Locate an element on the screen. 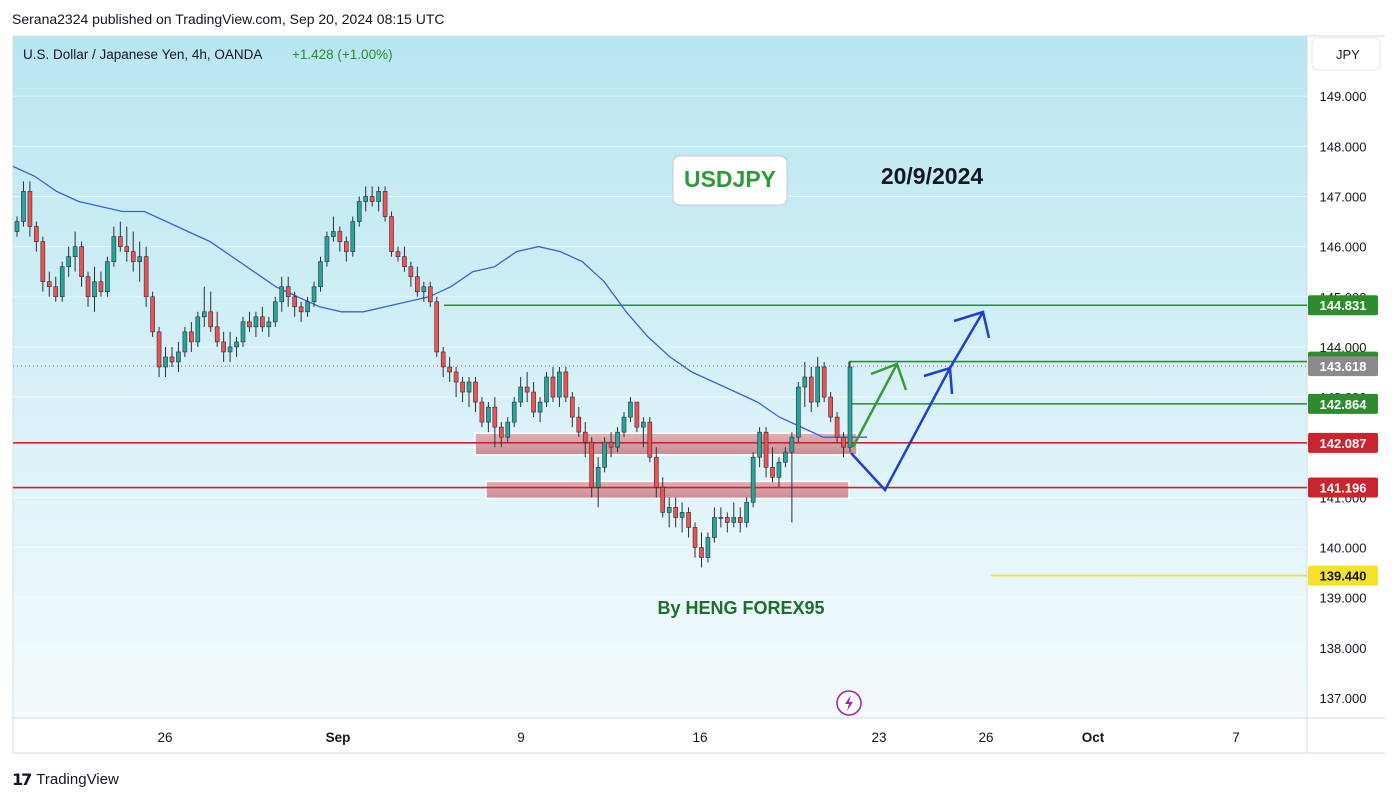 This screenshot has width=1397, height=798. date-label: 20/9/2024 is located at coordinates (932, 176).